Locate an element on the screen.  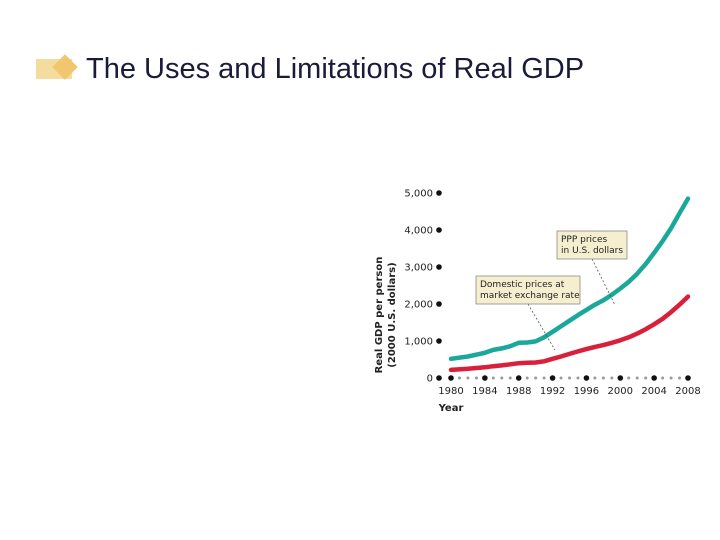
y-axis-title-line-1: Real GDP per person is located at coordinates (379, 315).